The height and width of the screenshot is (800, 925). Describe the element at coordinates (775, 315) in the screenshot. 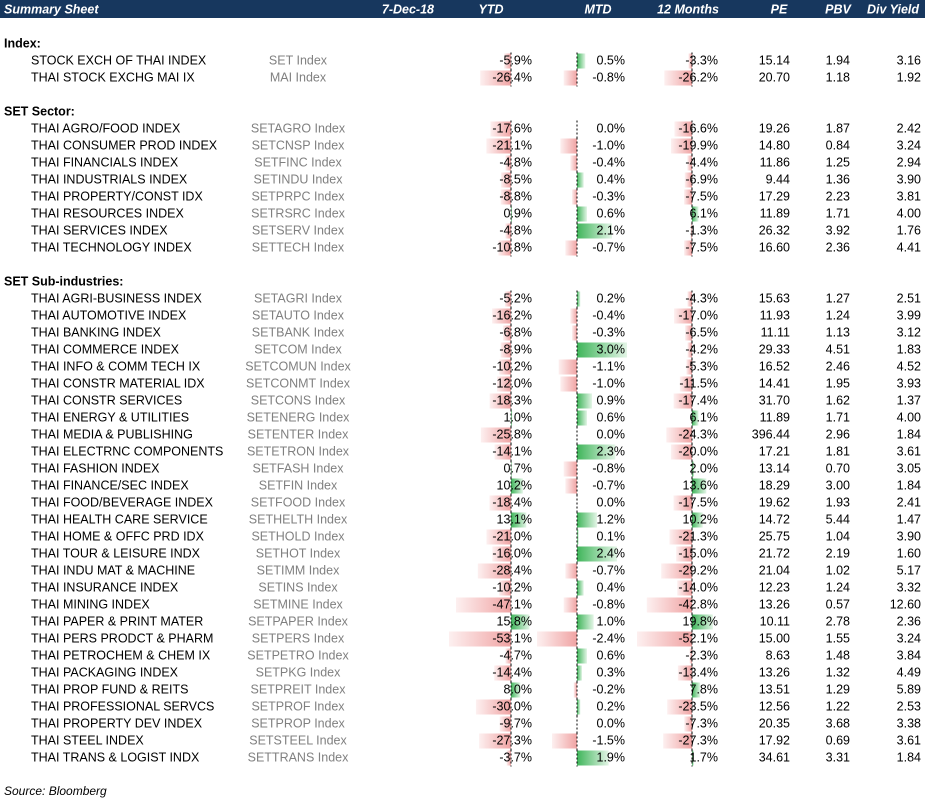

I see `metric-value: 11.93` at that location.